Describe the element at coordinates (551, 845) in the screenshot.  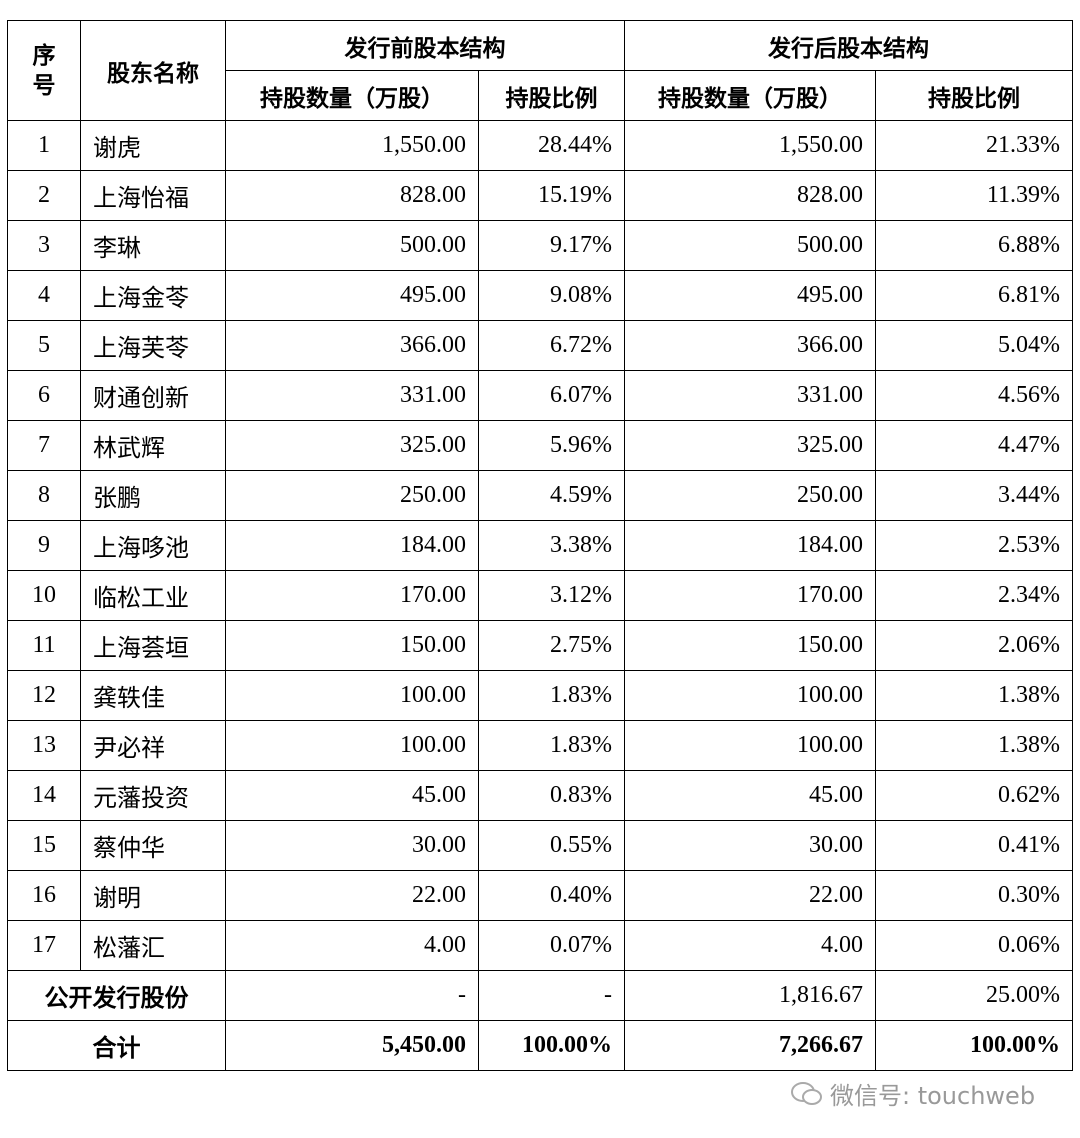
I see `table-cell: 0.55%` at that location.